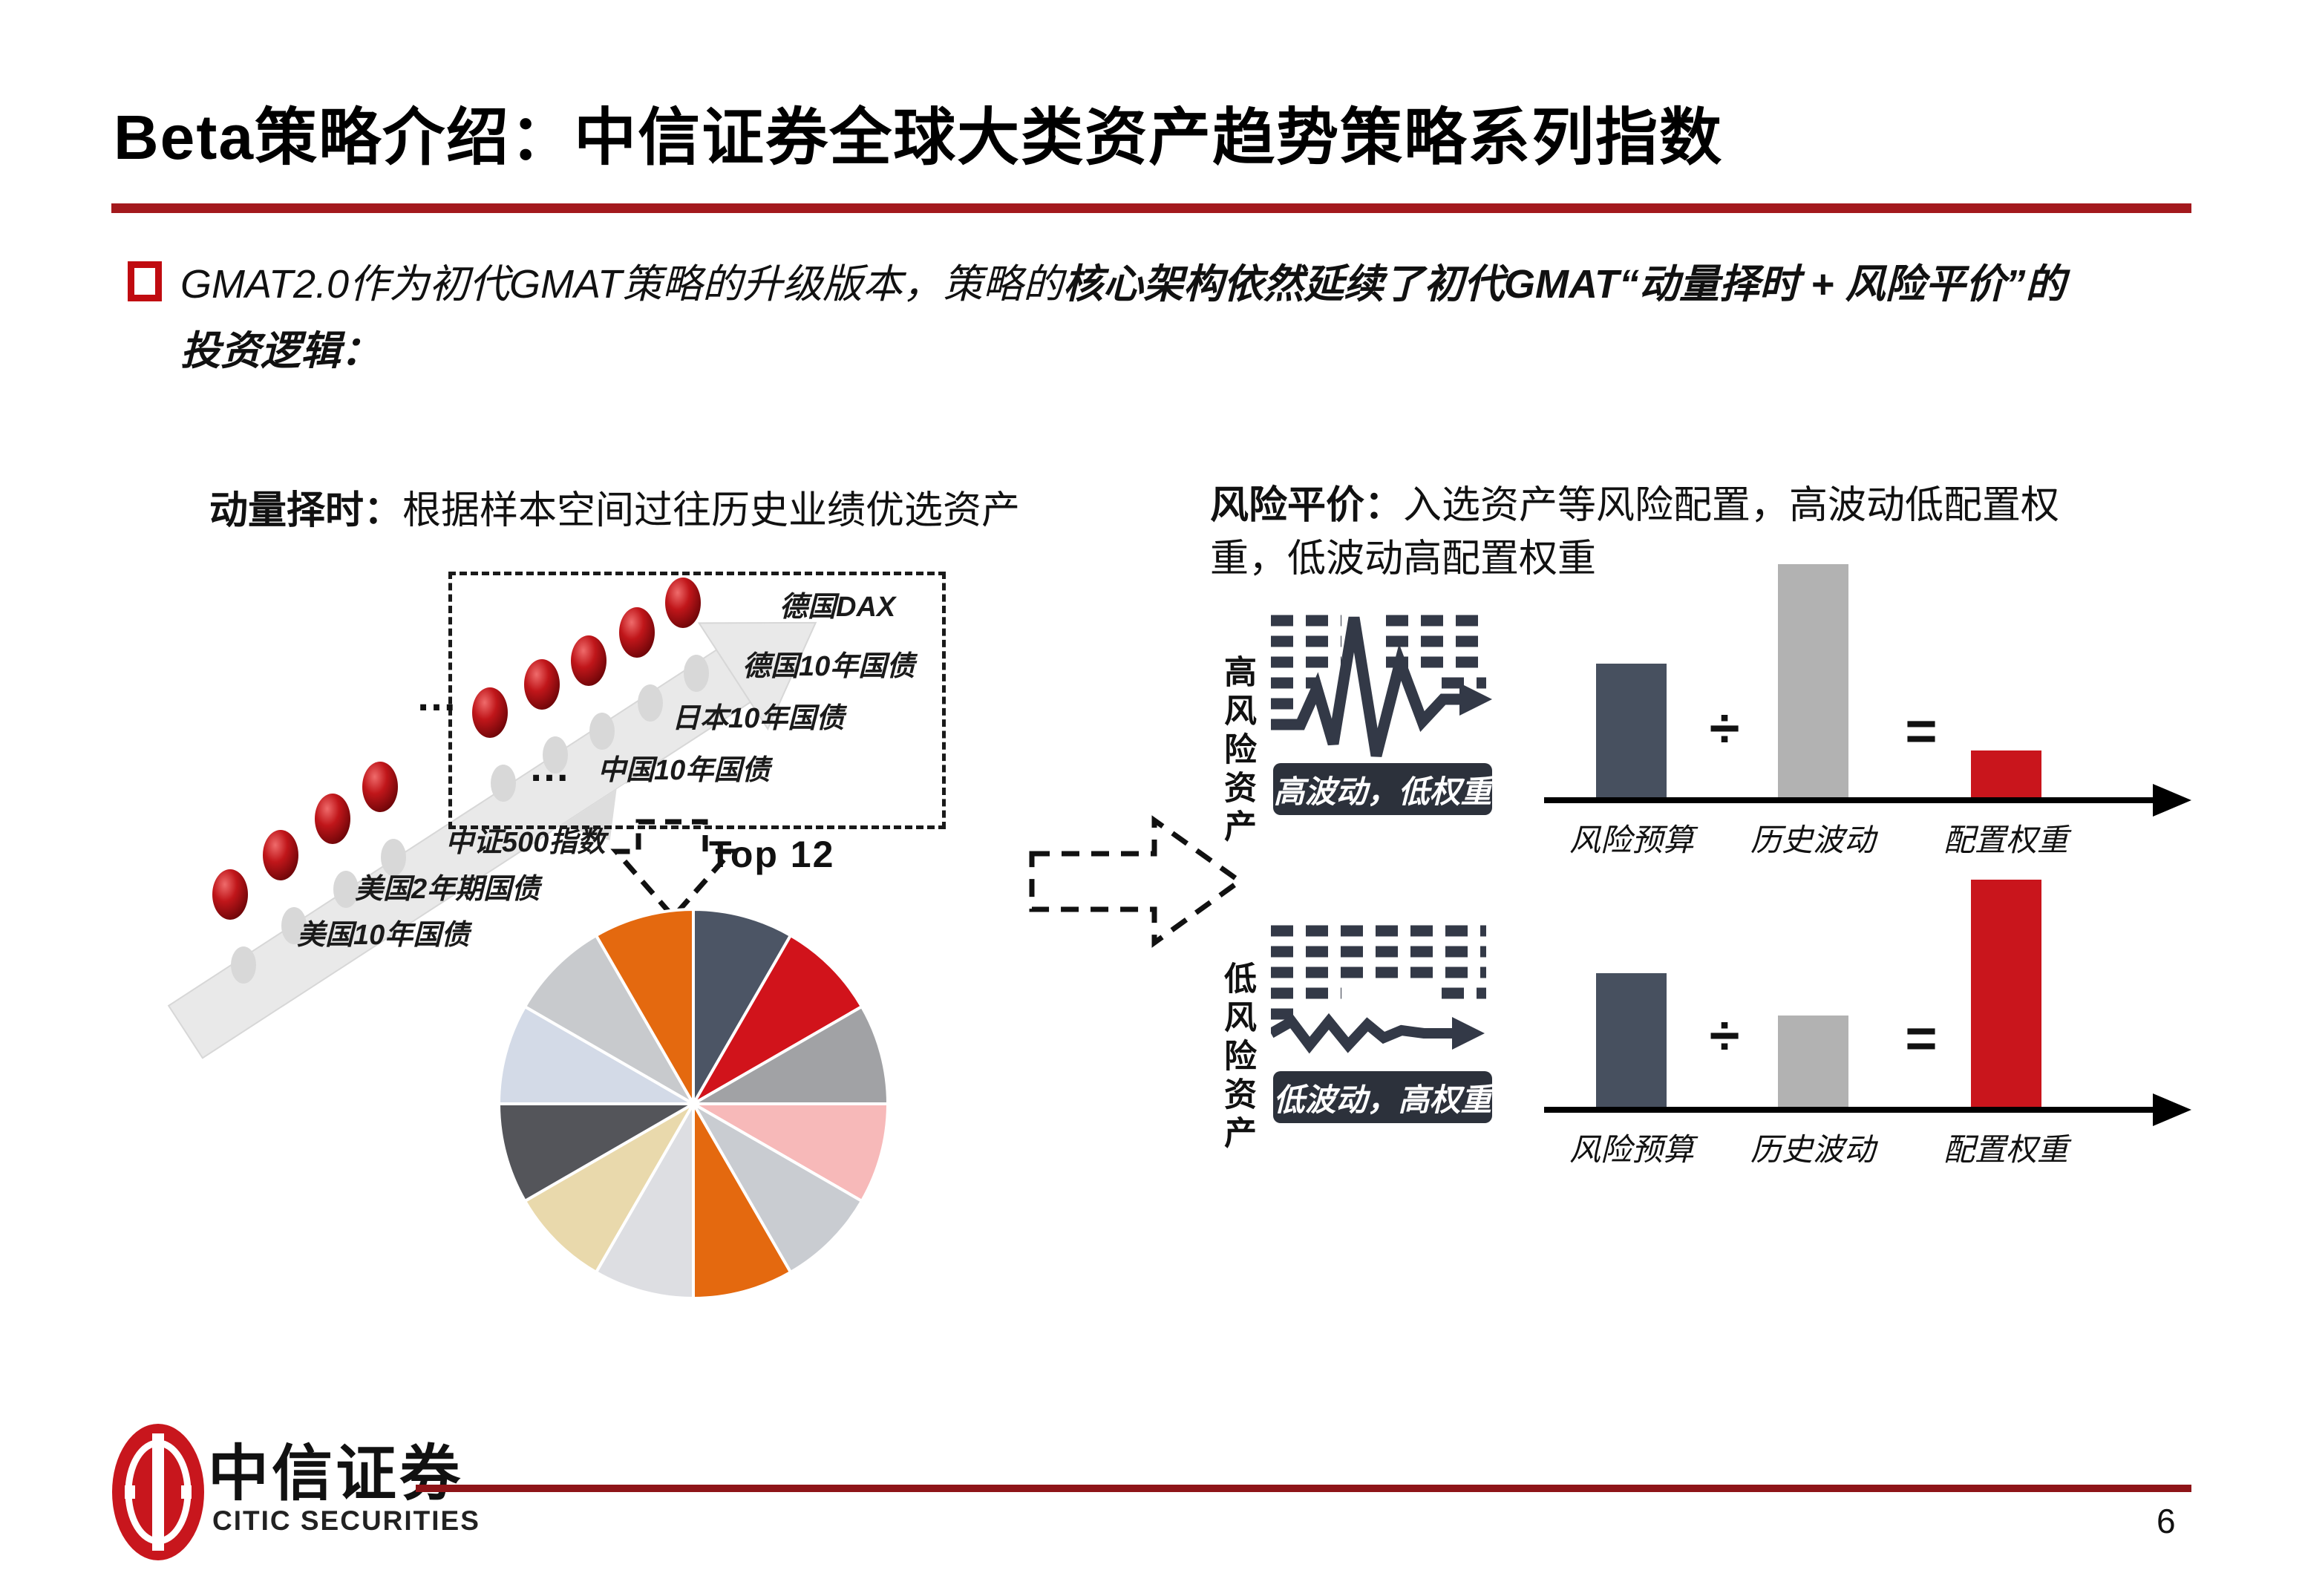 The width and height of the screenshot is (2305, 1596). I want to click on low-equals-sign: =, so click(1921, 1038).